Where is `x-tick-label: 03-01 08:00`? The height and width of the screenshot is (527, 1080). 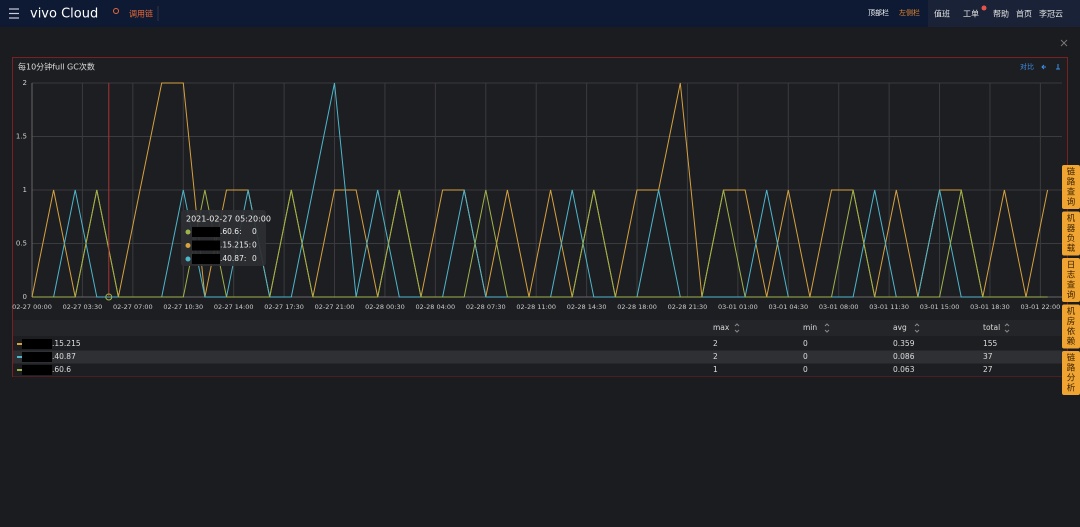
x-tick-label: 03-01 08:00 is located at coordinates (839, 307).